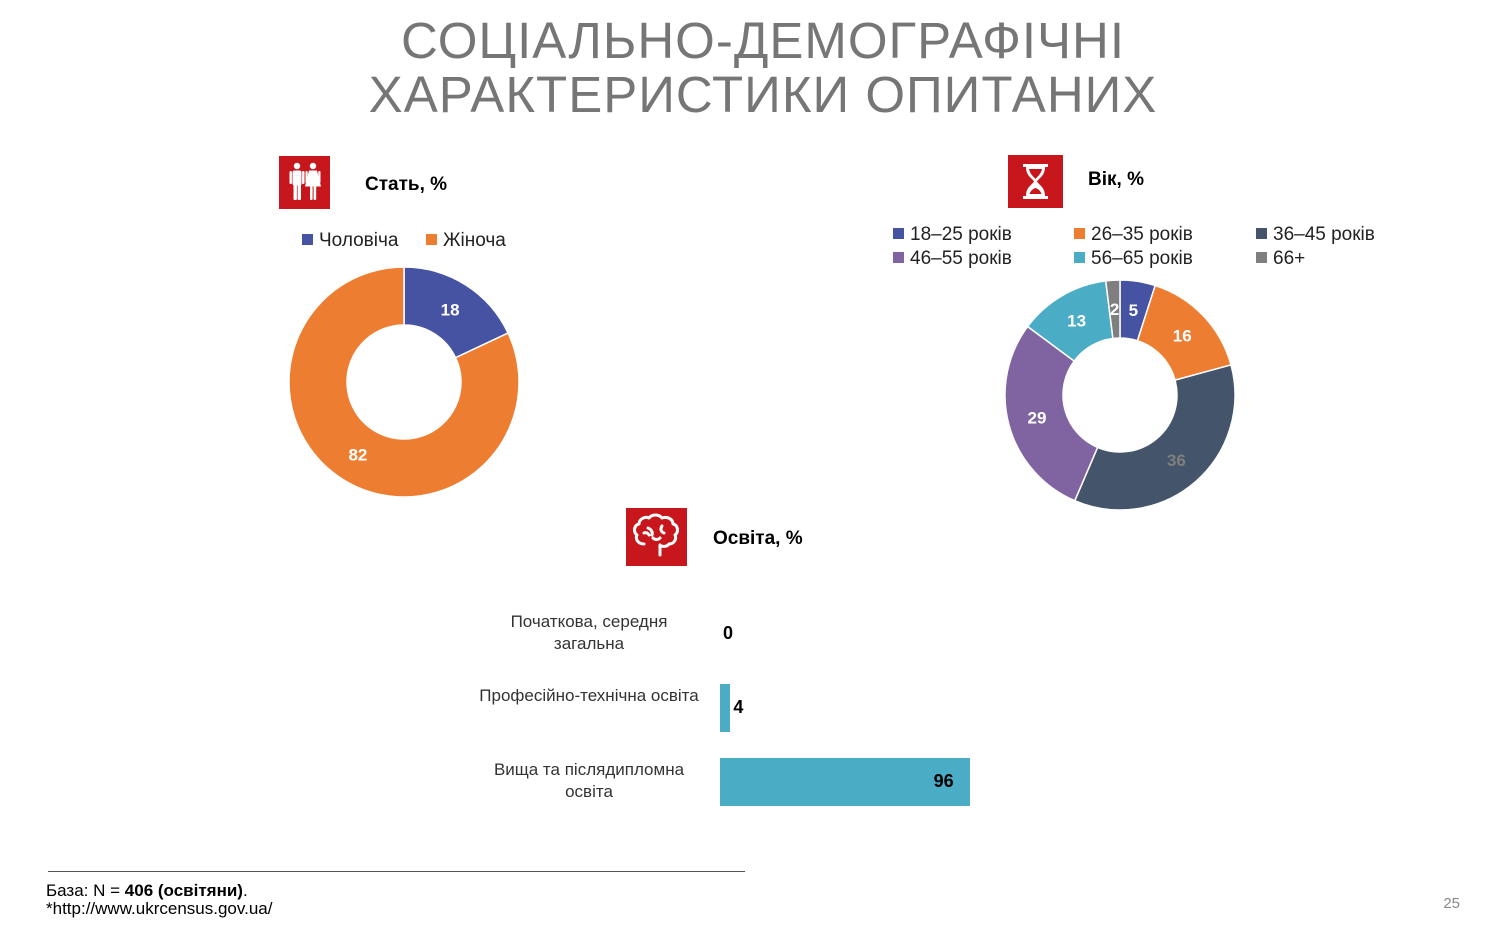 Image resolution: width=1500 pixels, height=938 pixels. I want to click on age-data-label-5: 13, so click(1076, 321).